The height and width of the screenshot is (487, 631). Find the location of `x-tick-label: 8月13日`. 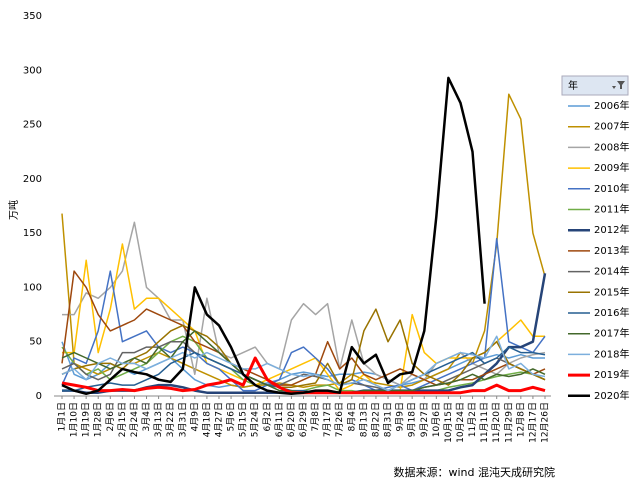

x-tick-label: 8月13日 is located at coordinates (363, 419).